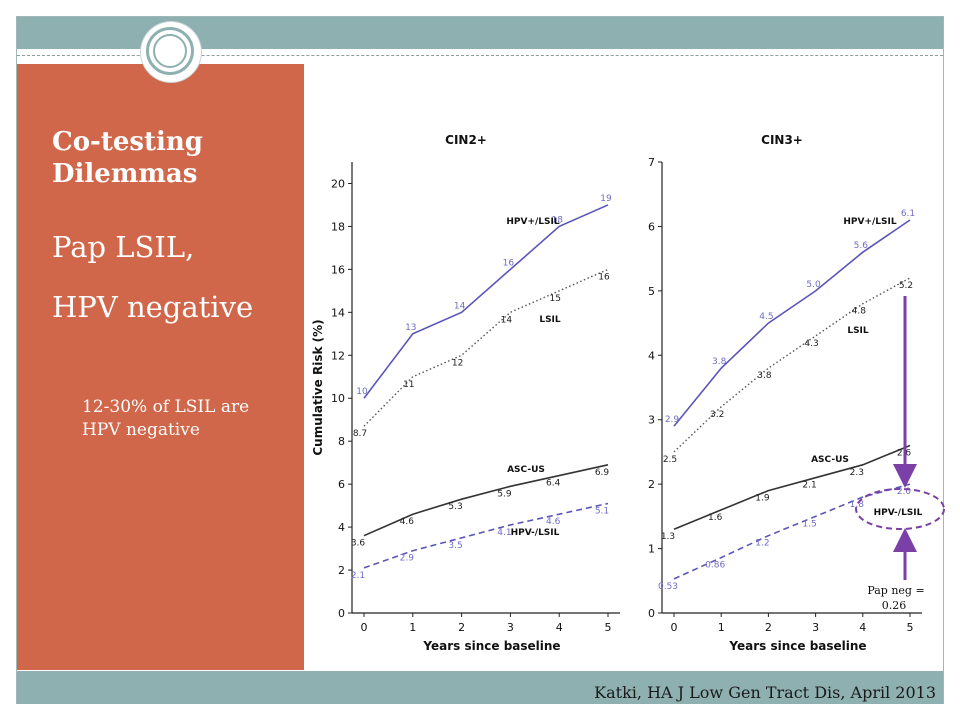 Image resolution: width=960 pixels, height=720 pixels. Describe the element at coordinates (859, 312) in the screenshot. I see `data-label: 4.8` at that location.